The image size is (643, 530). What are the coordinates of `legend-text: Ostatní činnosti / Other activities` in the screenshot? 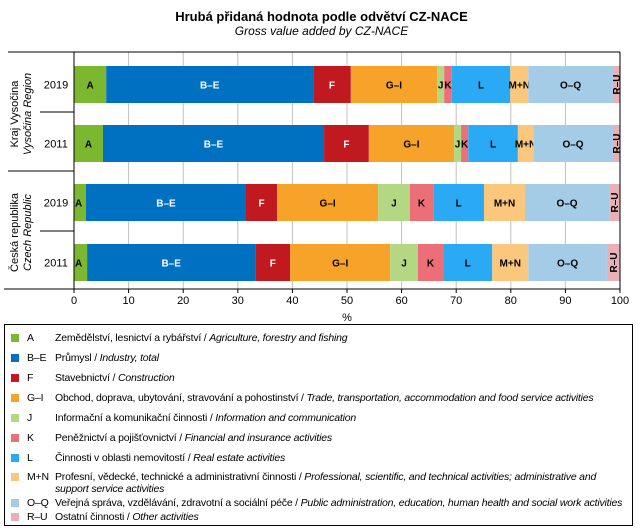 It's located at (127, 517).